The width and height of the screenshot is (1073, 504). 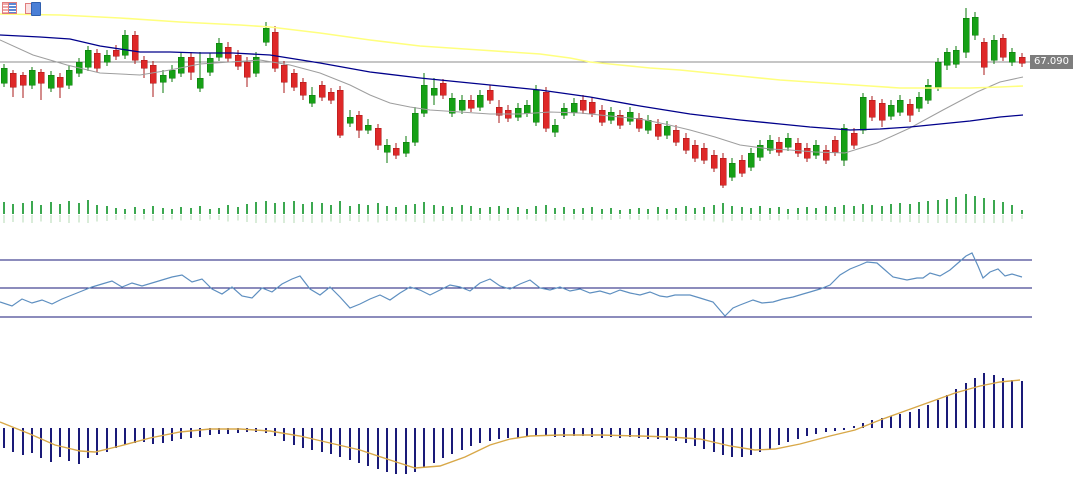 I want to click on market-watch-icon, so click(x=9, y=8).